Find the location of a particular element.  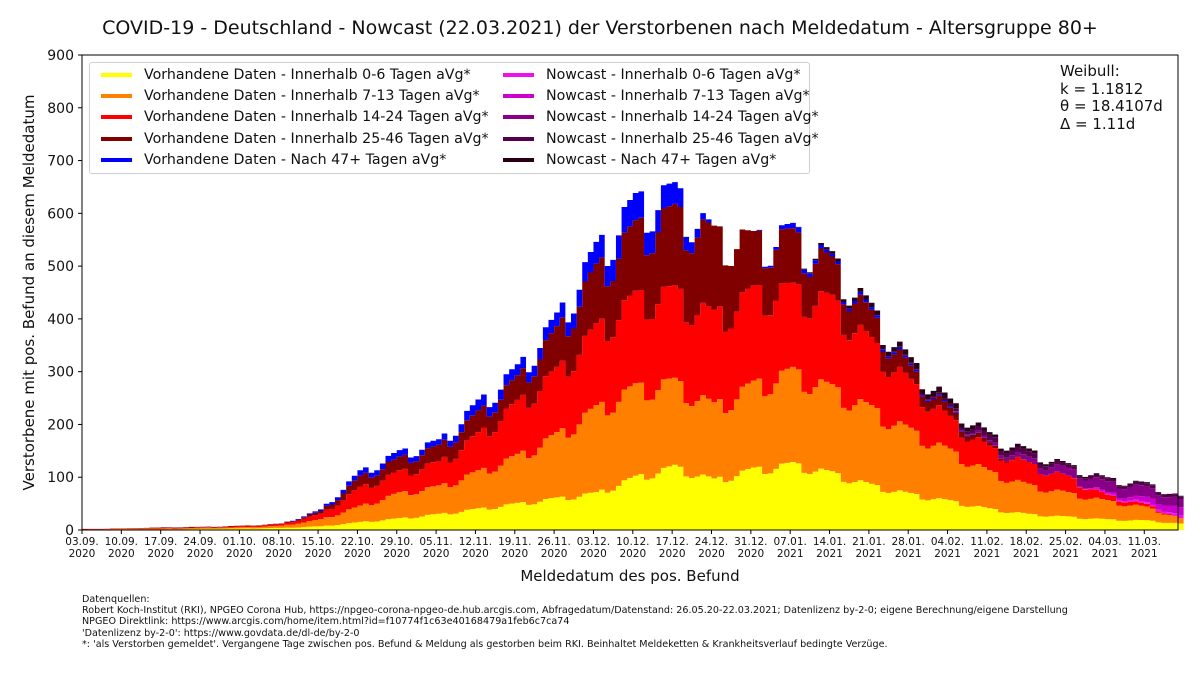

legend-label: Nowcast - Innerhalb 7-13 Tagen aVg* is located at coordinates (678, 96).